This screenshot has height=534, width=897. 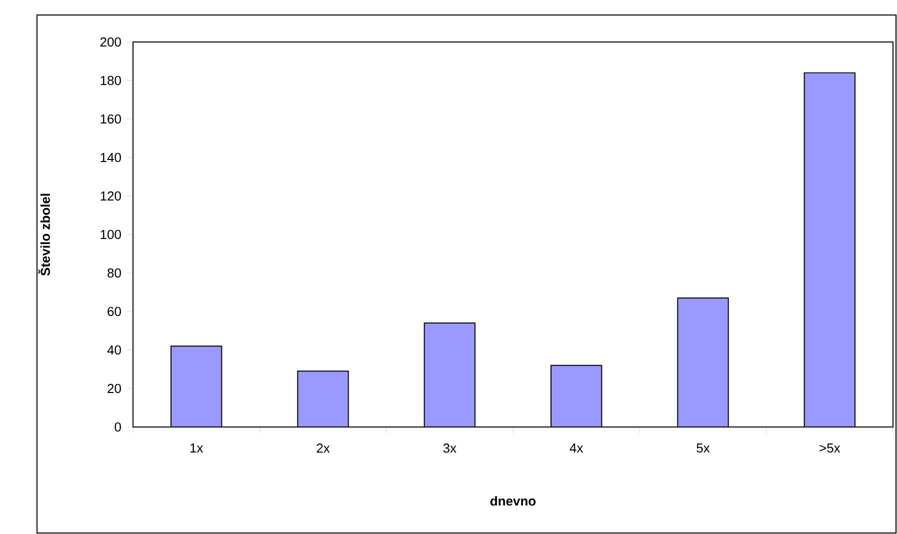 What do you see at coordinates (114, 389) in the screenshot?
I see `y-tick-label: 20` at bounding box center [114, 389].